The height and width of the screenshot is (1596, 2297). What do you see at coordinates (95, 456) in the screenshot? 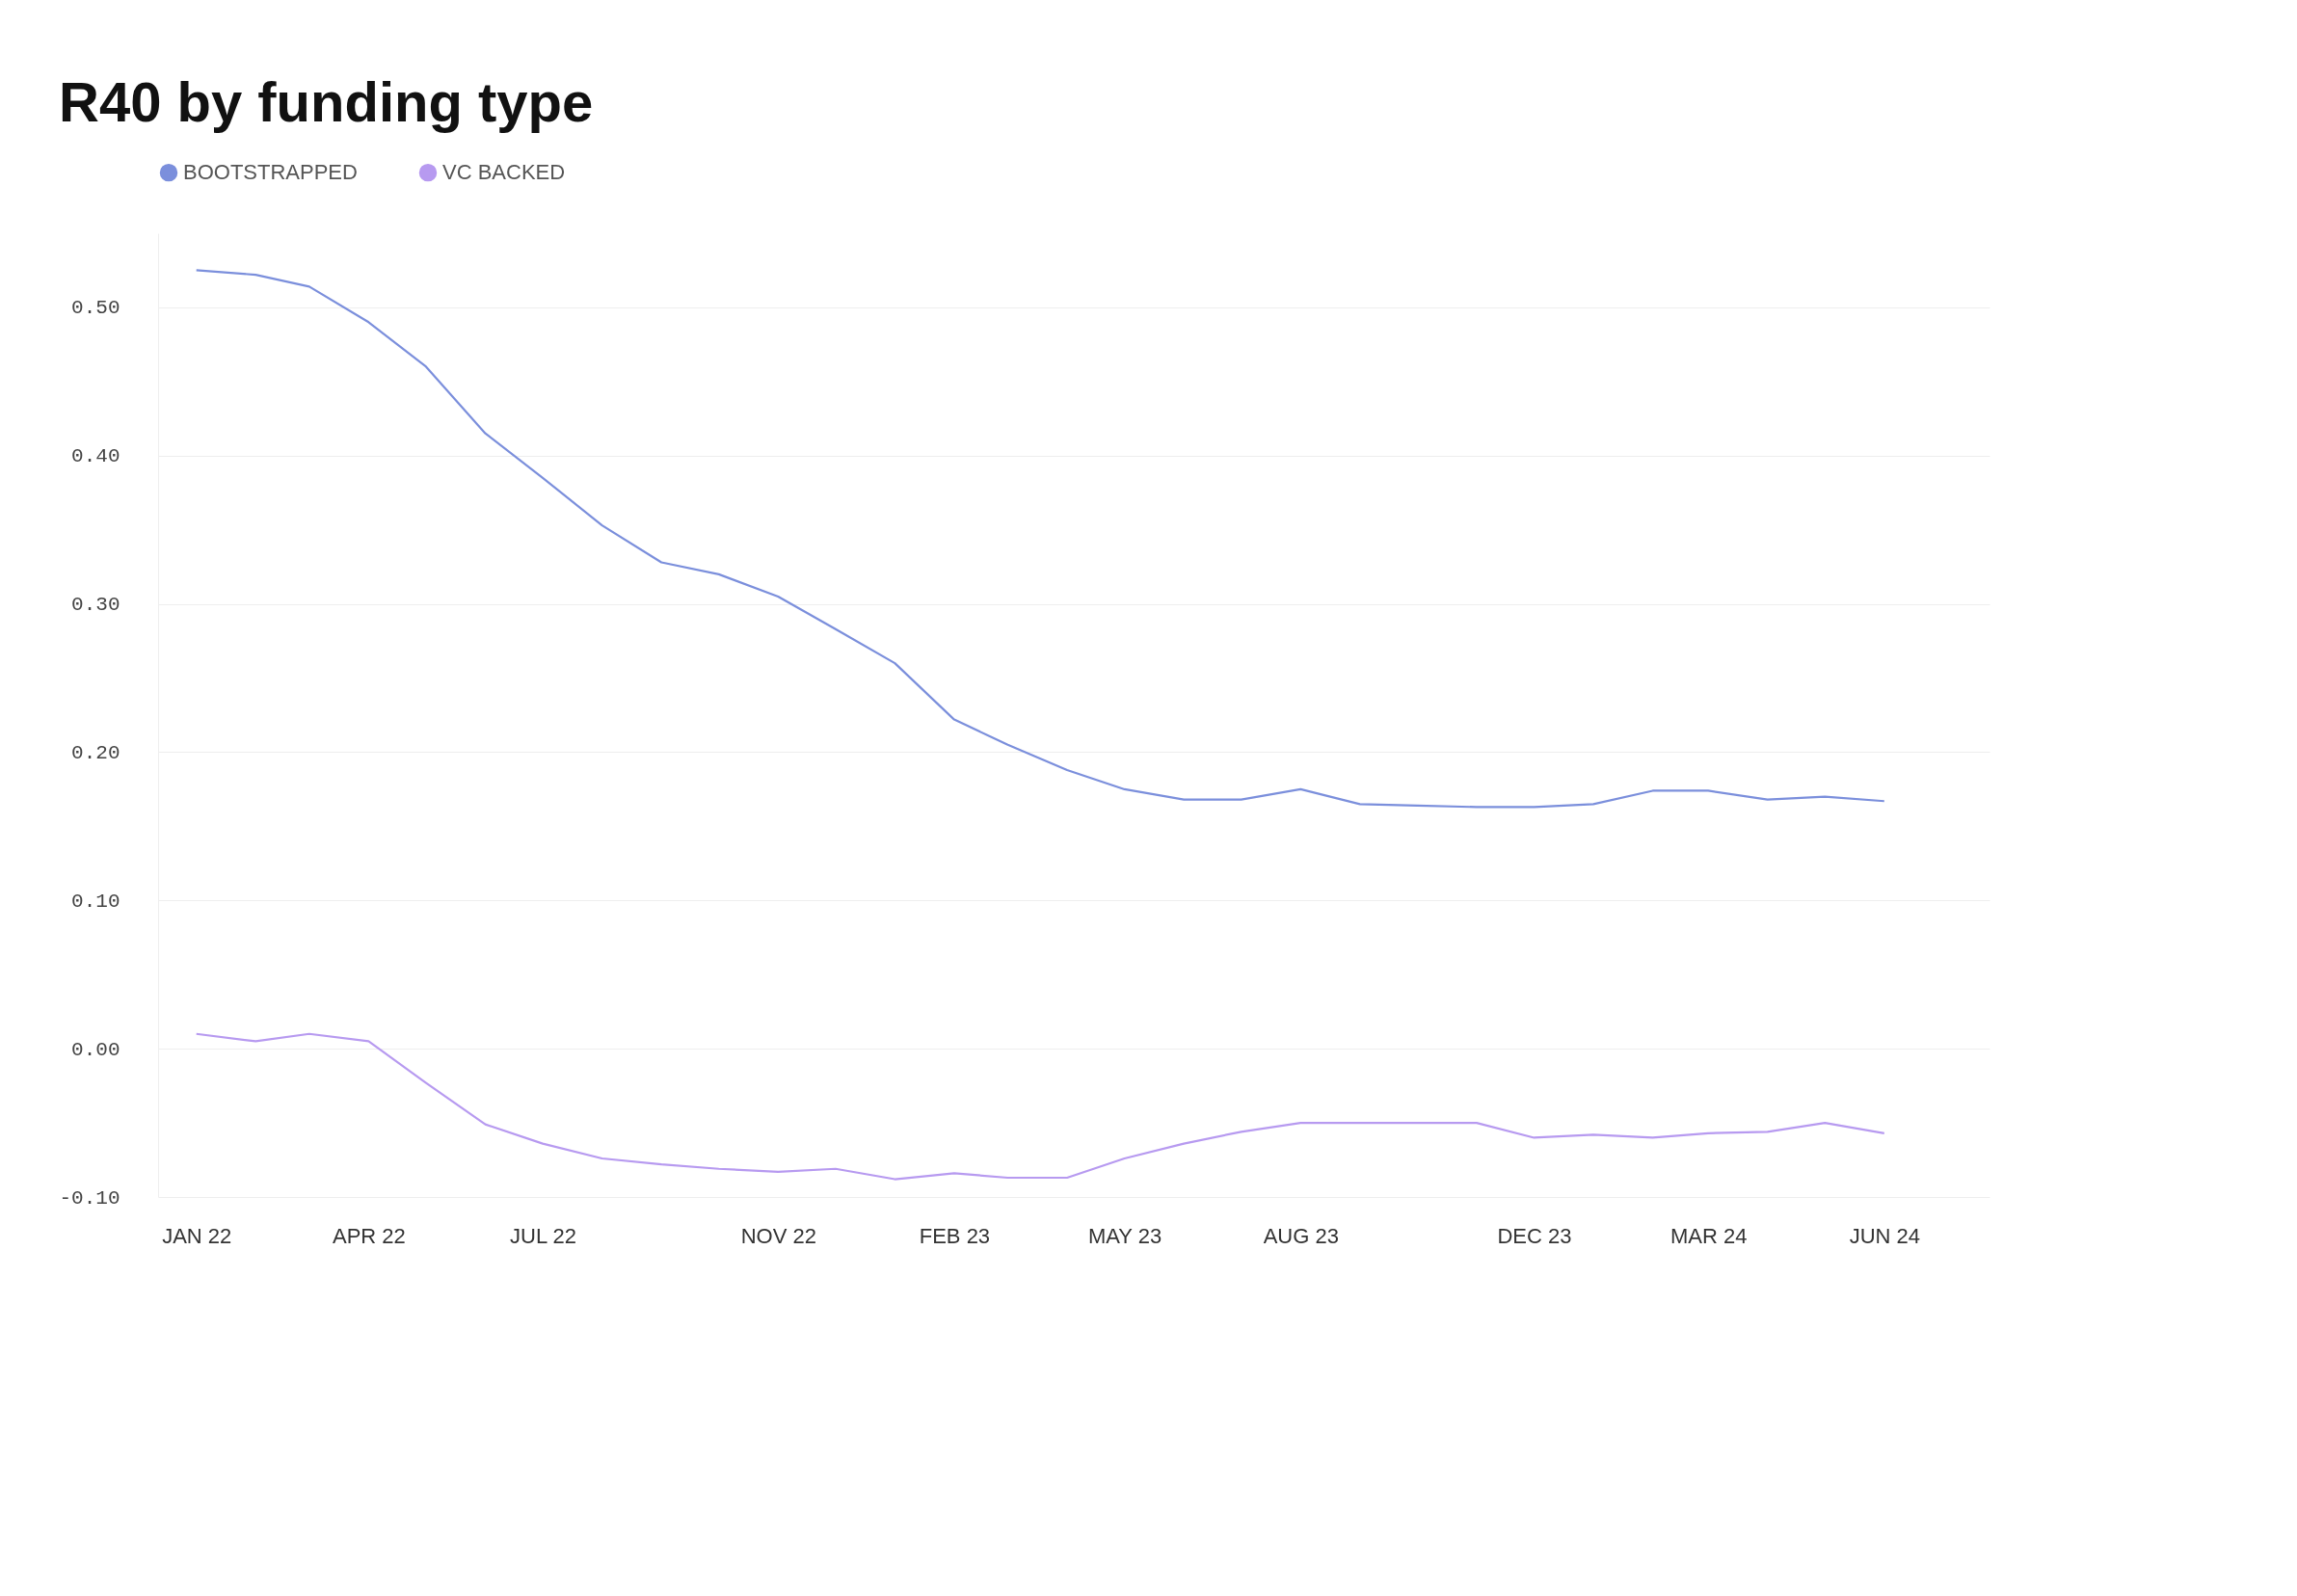
I see `y-tick-label: 0.40` at bounding box center [95, 456].